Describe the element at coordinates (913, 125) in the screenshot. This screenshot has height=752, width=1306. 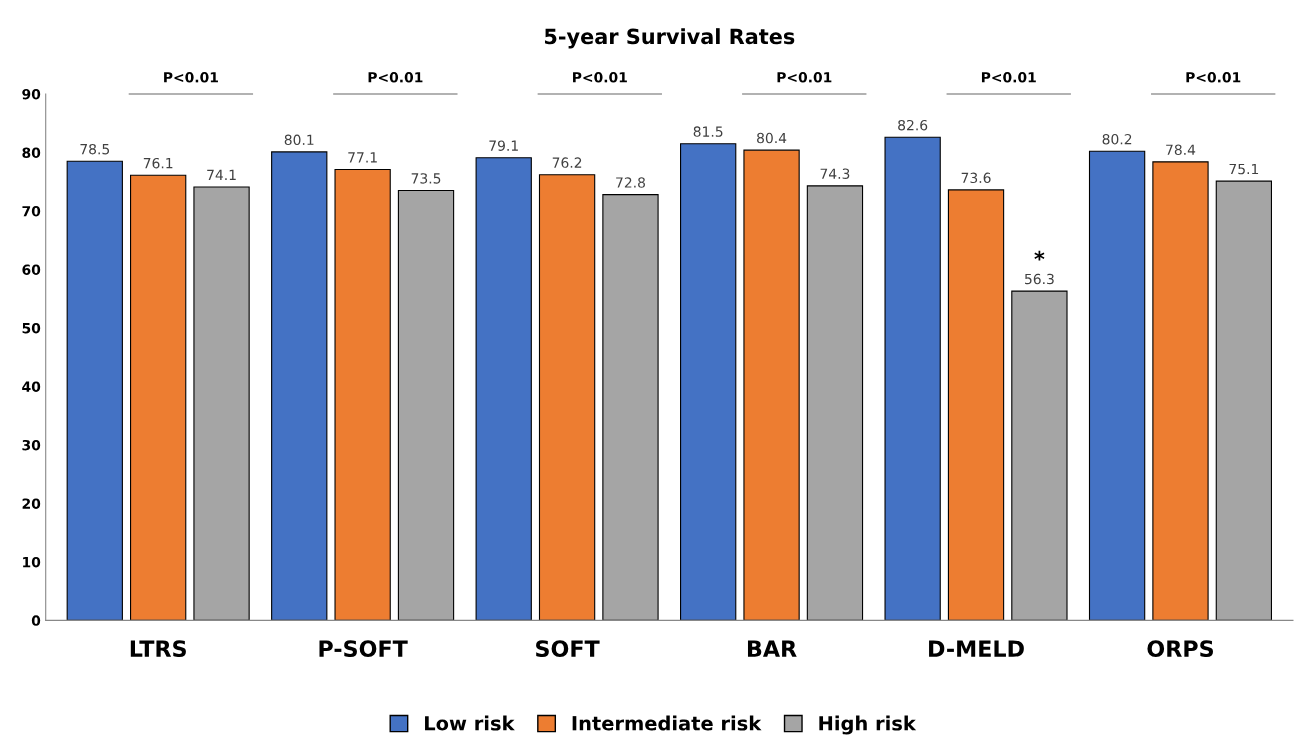
I see `data-label: 82.6` at that location.